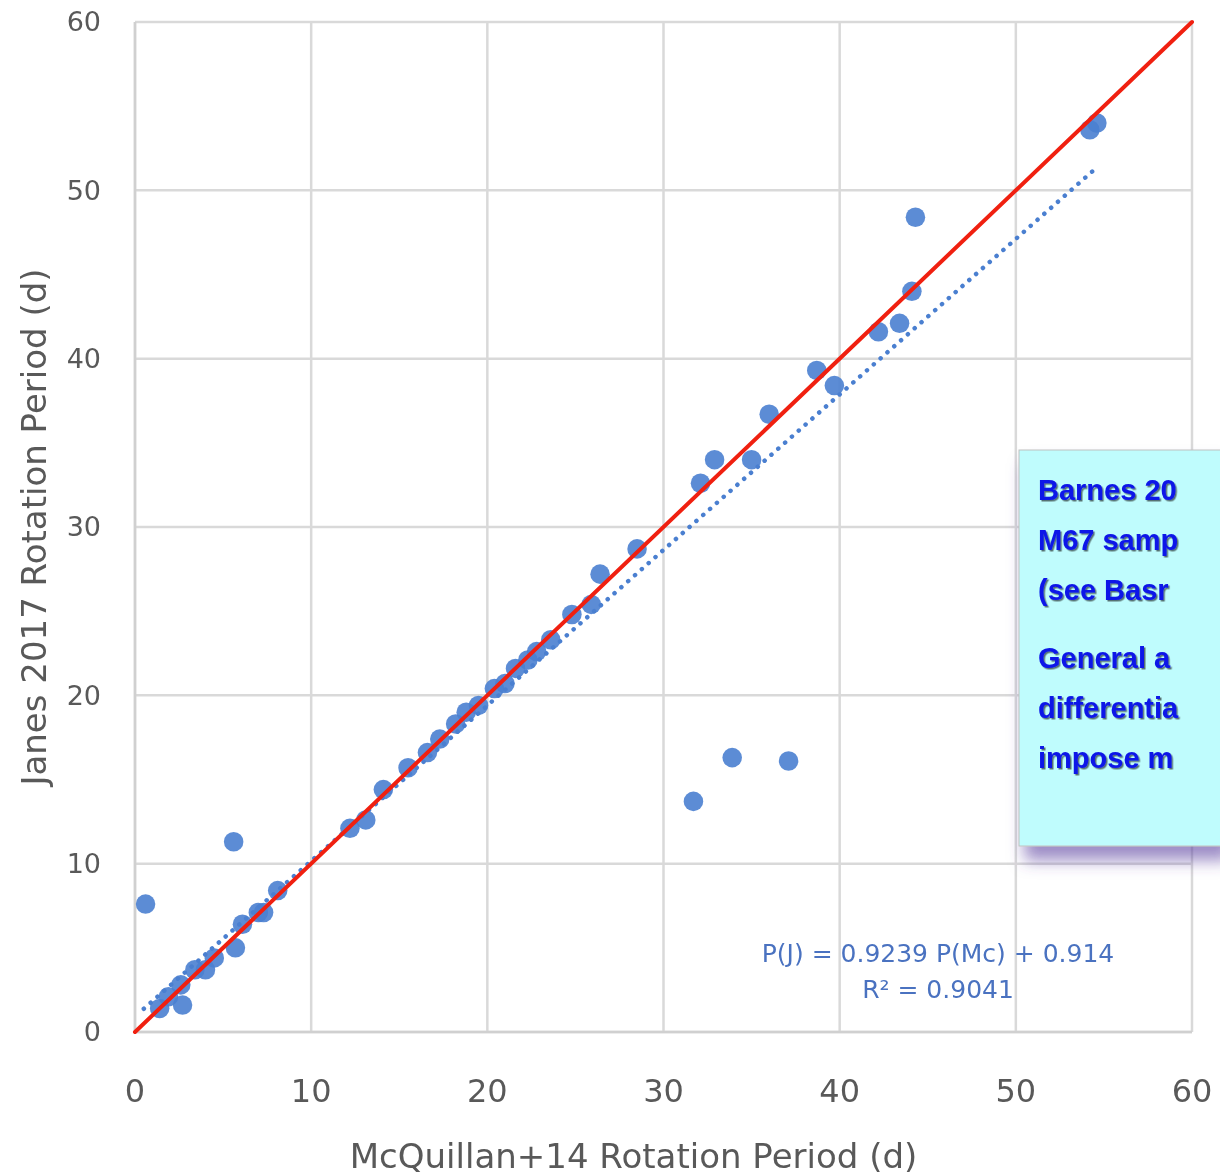 This screenshot has width=1220, height=1176. What do you see at coordinates (311, 1091) in the screenshot?
I see `x-tick-label: 10` at bounding box center [311, 1091].